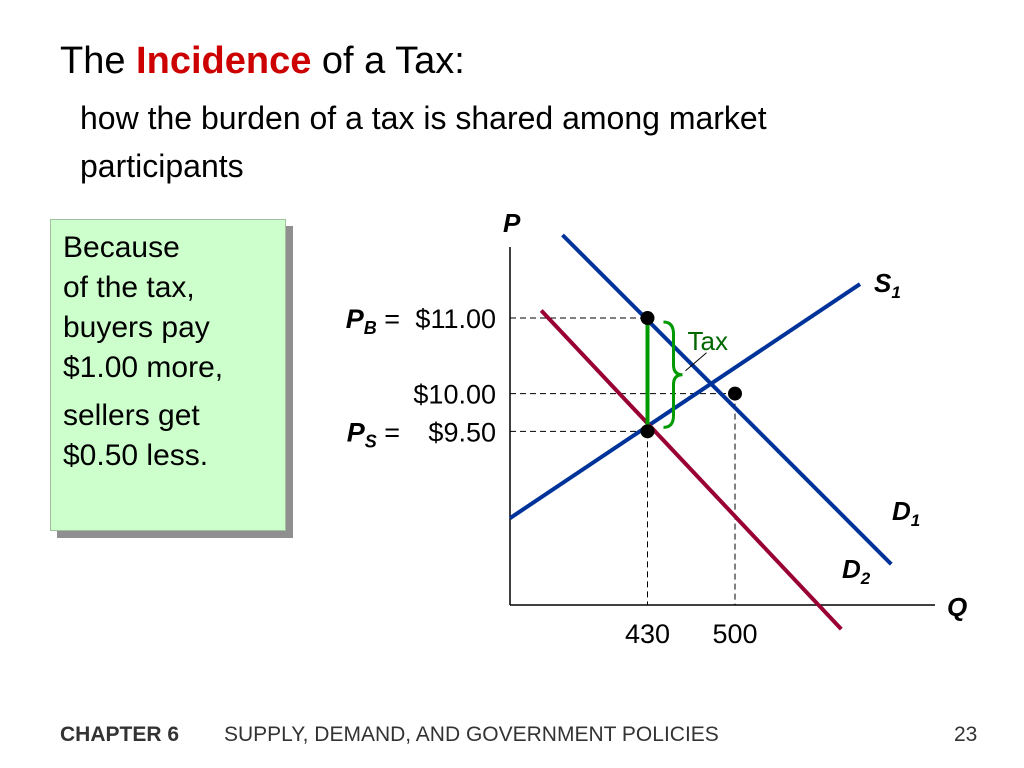 Image resolution: width=1024 pixels, height=768 pixels. What do you see at coordinates (136, 455) in the screenshot?
I see `callout-line: $0.50 less.` at bounding box center [136, 455].